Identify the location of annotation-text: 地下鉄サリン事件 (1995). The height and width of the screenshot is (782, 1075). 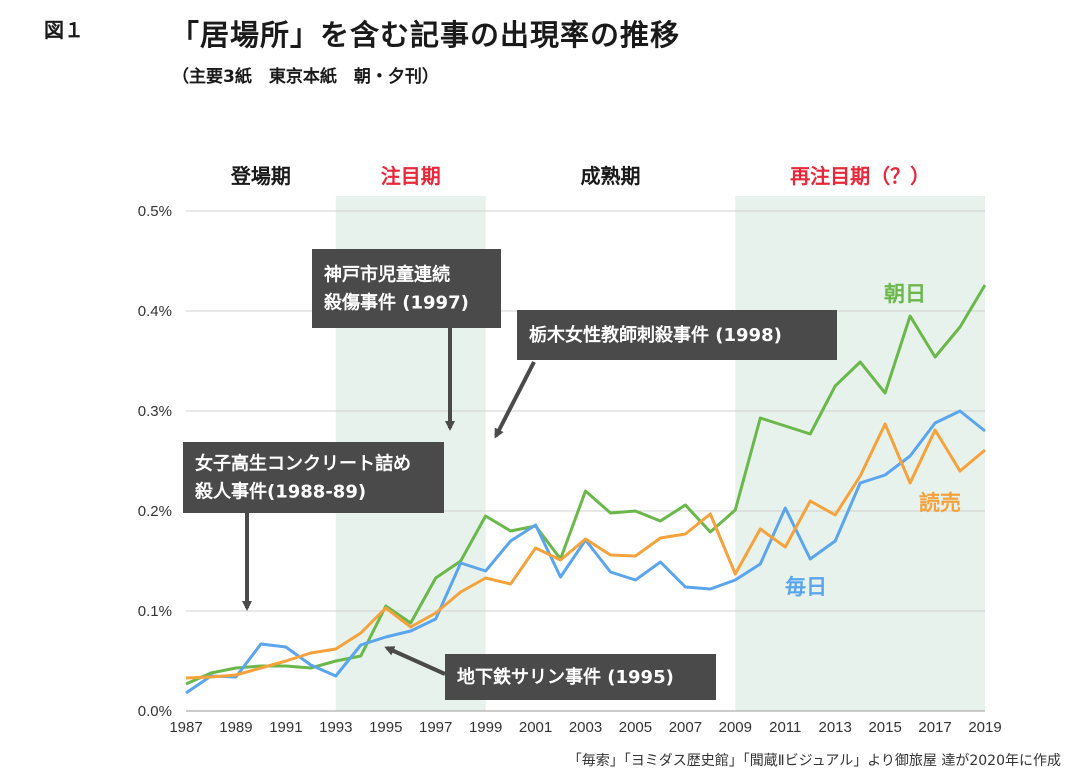
(565, 677).